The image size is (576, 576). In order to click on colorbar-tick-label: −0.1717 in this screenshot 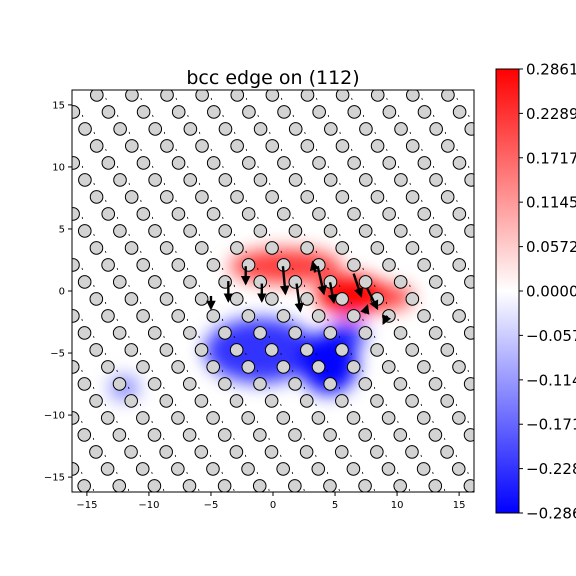, I will do `click(551, 425)`.